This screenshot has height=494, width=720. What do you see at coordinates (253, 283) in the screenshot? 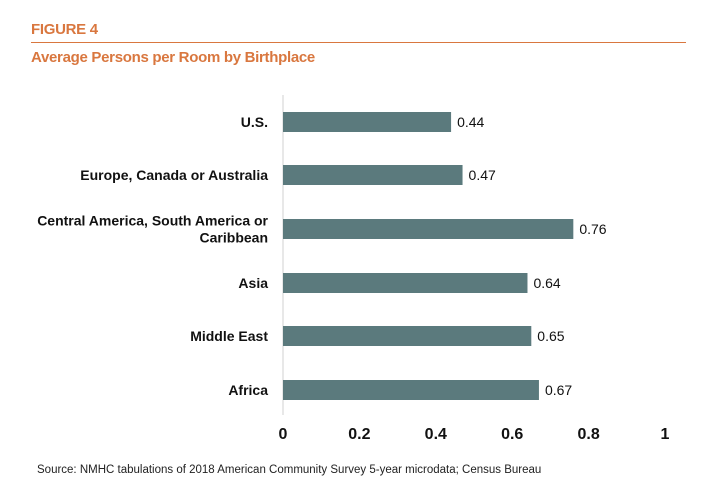
I see `category-label: Asia` at bounding box center [253, 283].